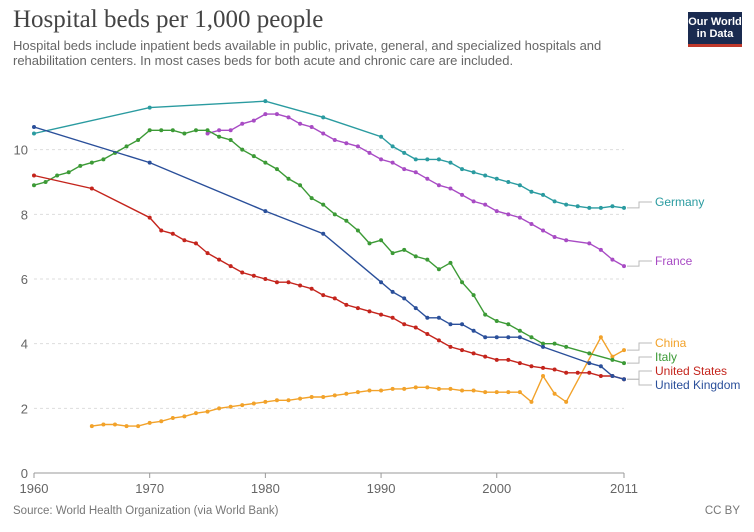  What do you see at coordinates (404, 324) in the screenshot?
I see `data-point-united-states-1992` at bounding box center [404, 324].